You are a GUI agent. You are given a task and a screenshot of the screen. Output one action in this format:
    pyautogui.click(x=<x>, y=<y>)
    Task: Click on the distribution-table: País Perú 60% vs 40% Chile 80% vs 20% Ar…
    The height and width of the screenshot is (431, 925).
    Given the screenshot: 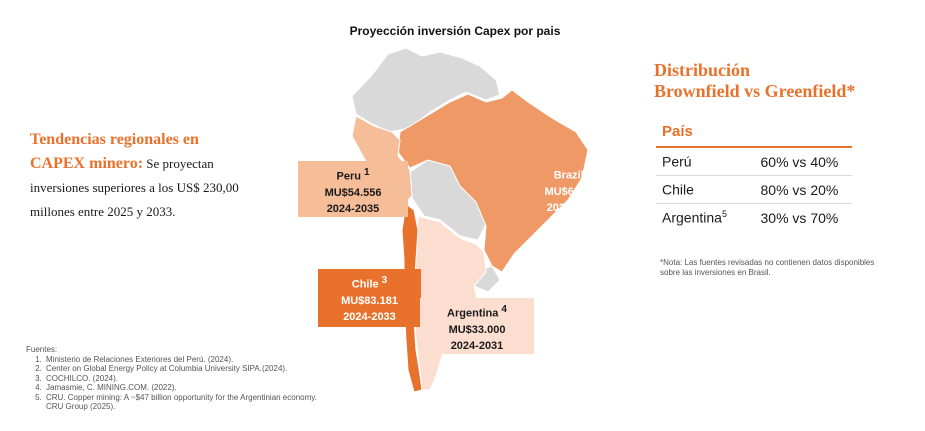 What is the action you would take?
    pyautogui.click(x=754, y=175)
    